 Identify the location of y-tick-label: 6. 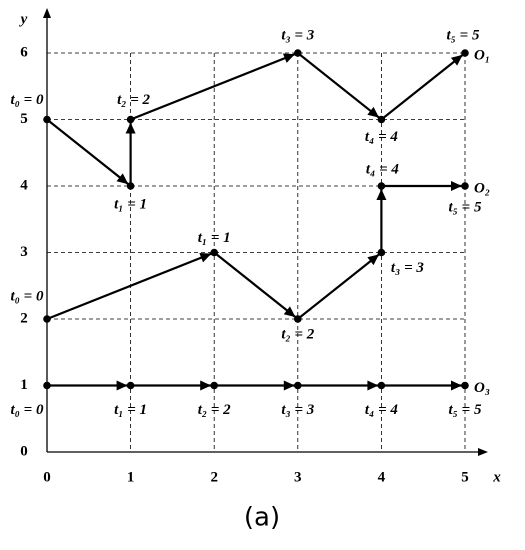
(24, 52).